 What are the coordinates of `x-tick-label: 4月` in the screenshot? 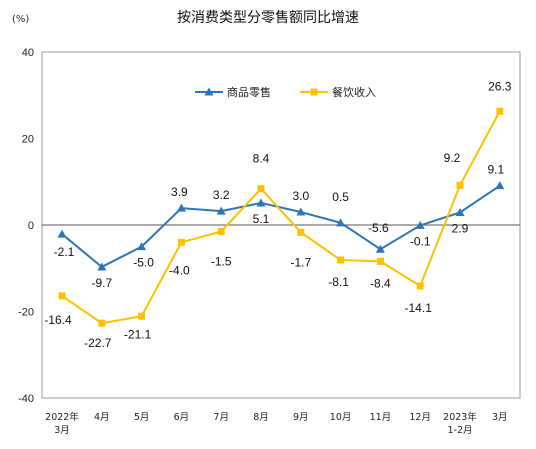 It's located at (102, 417).